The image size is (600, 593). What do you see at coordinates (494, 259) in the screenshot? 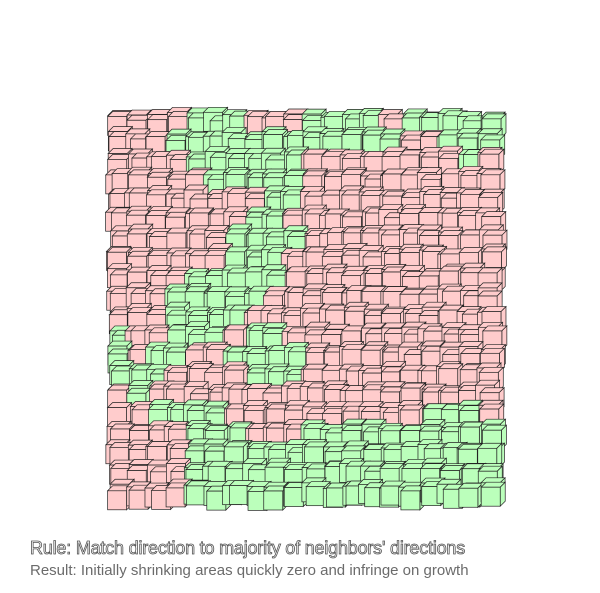
I see `pink-cube` at bounding box center [494, 259].